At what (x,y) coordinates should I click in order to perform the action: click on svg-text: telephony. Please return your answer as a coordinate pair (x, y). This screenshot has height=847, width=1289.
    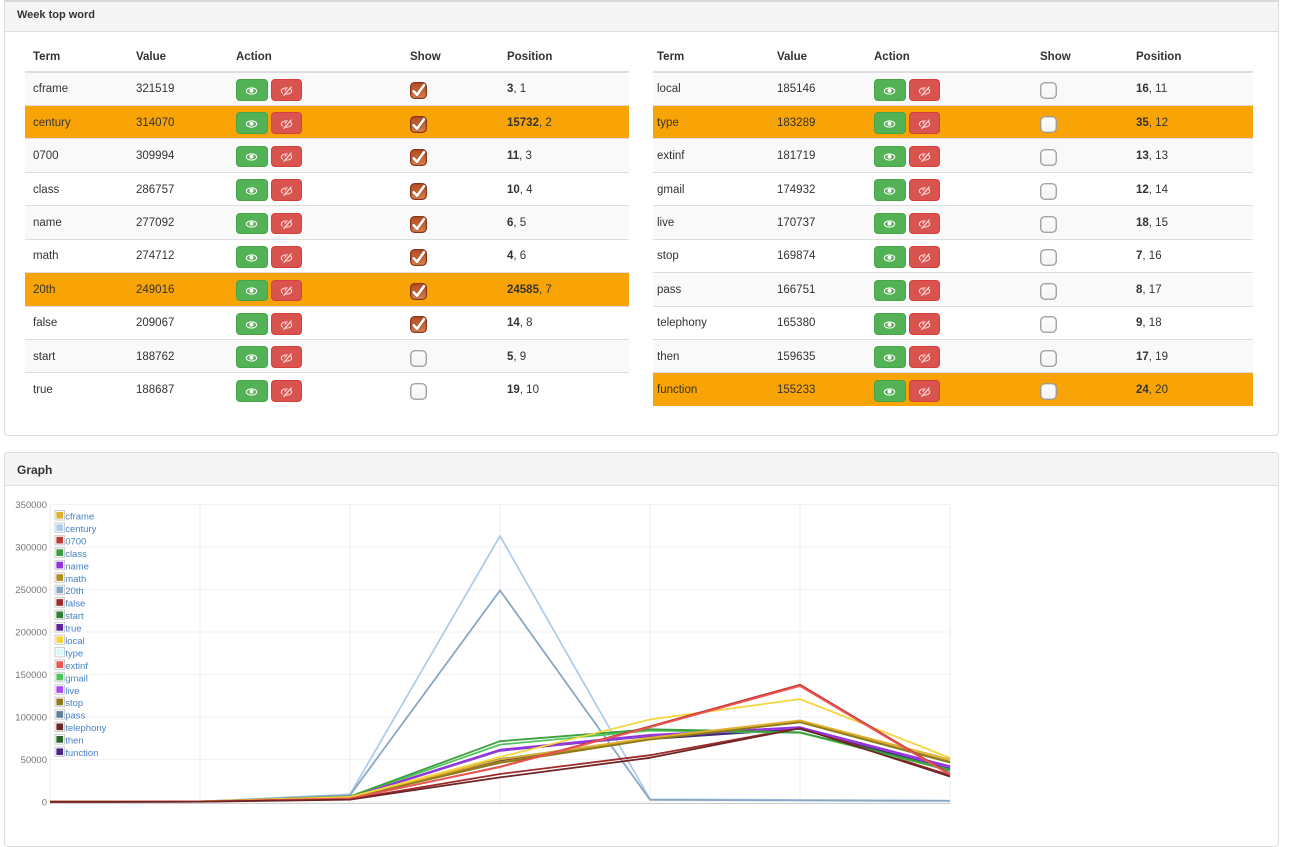
    Looking at the image, I should click on (85, 728).